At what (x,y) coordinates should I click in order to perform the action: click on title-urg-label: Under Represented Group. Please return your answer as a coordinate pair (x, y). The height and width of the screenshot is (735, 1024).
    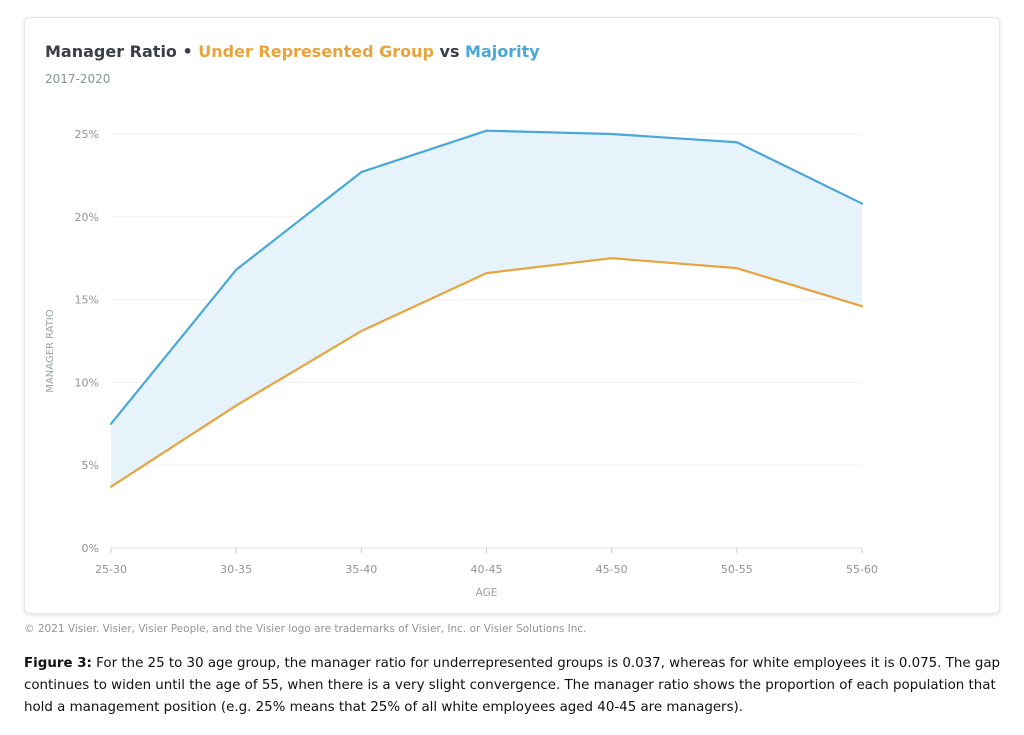
    Looking at the image, I should click on (316, 51).